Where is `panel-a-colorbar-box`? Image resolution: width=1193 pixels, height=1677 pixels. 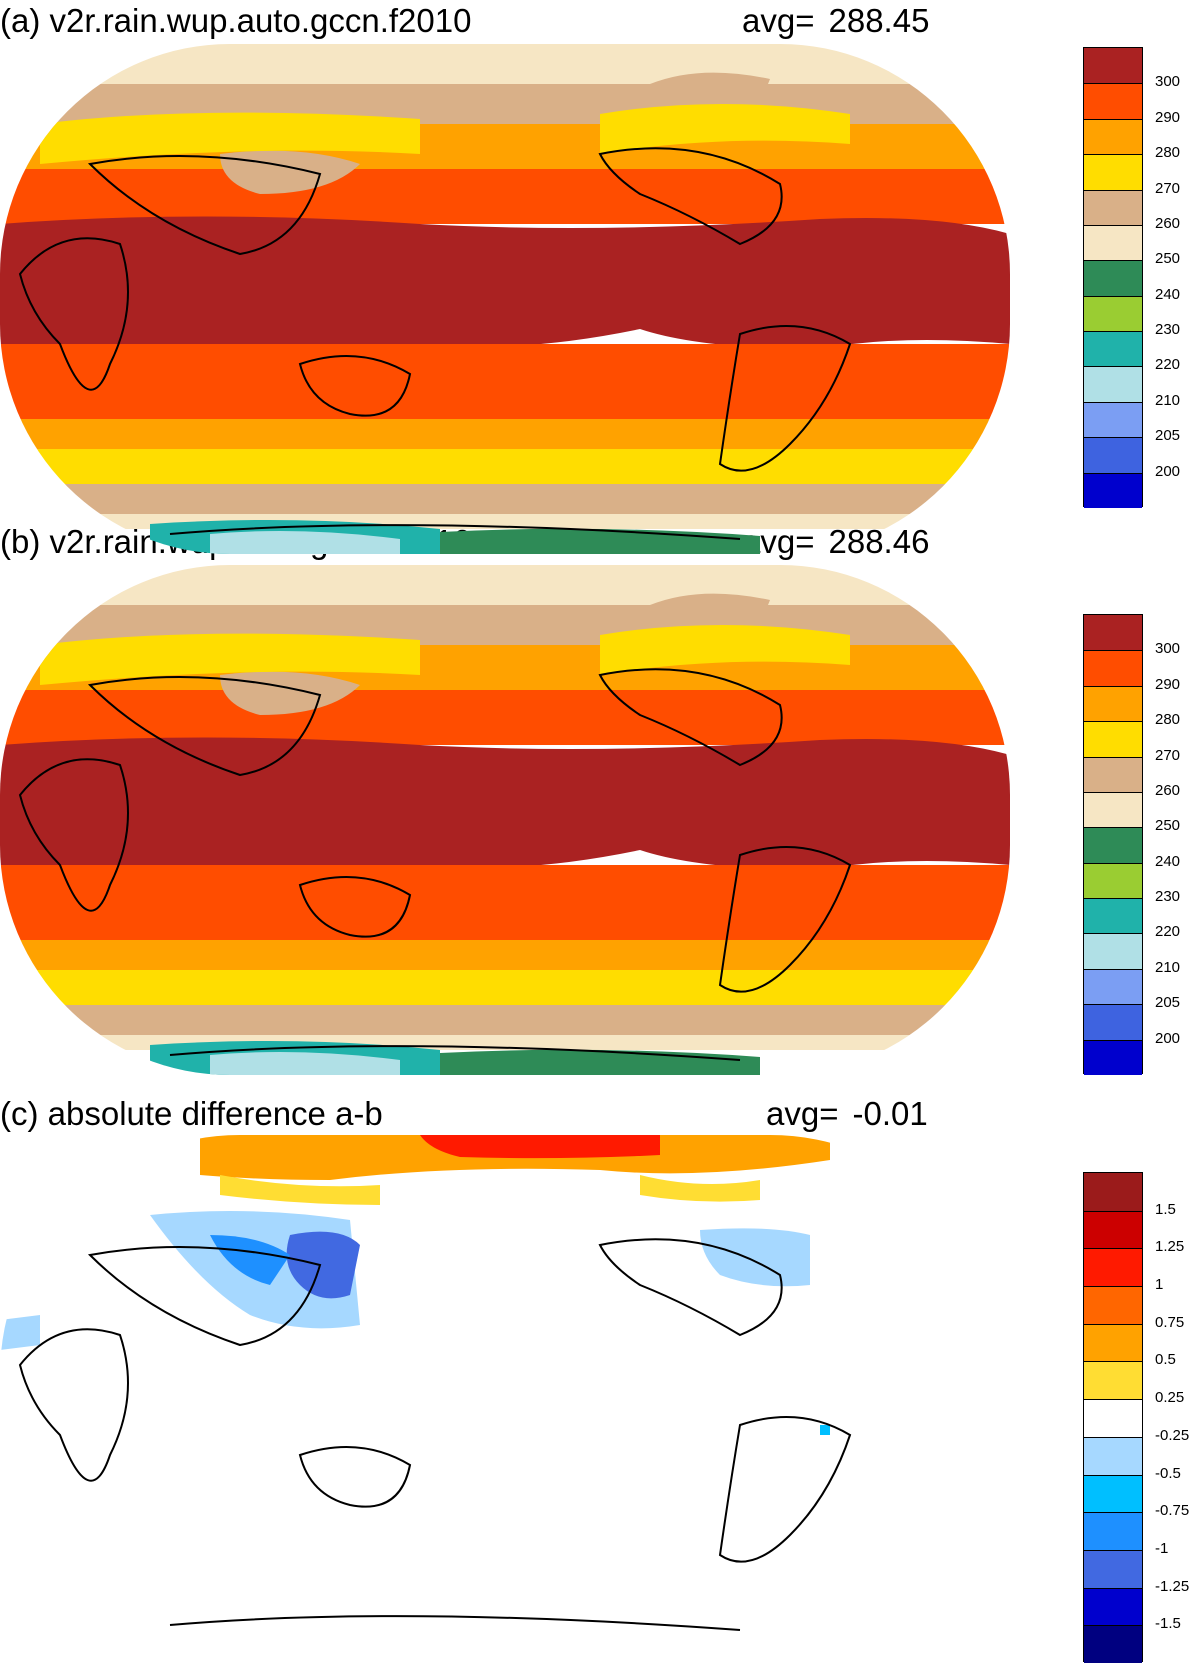 panel-a-colorbar-box is located at coordinates (1113, 277).